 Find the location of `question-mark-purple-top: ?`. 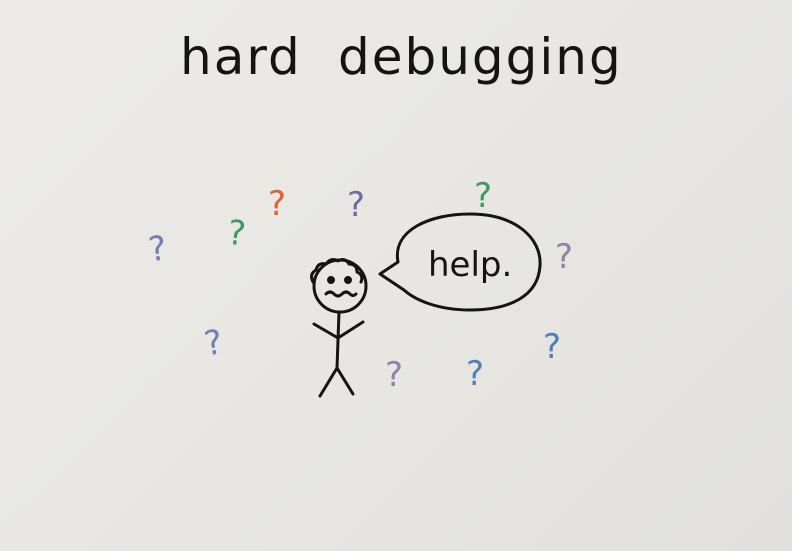

question-mark-purple-top: ? is located at coordinates (356, 205).